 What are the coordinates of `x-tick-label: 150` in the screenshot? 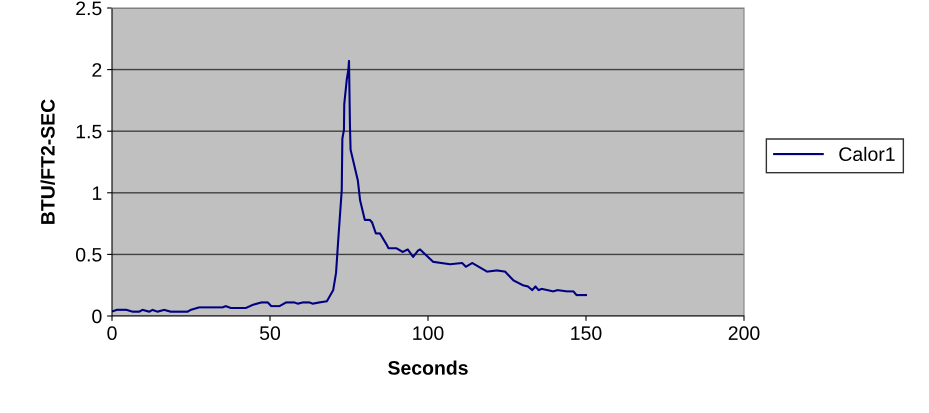 It's located at (586, 333).